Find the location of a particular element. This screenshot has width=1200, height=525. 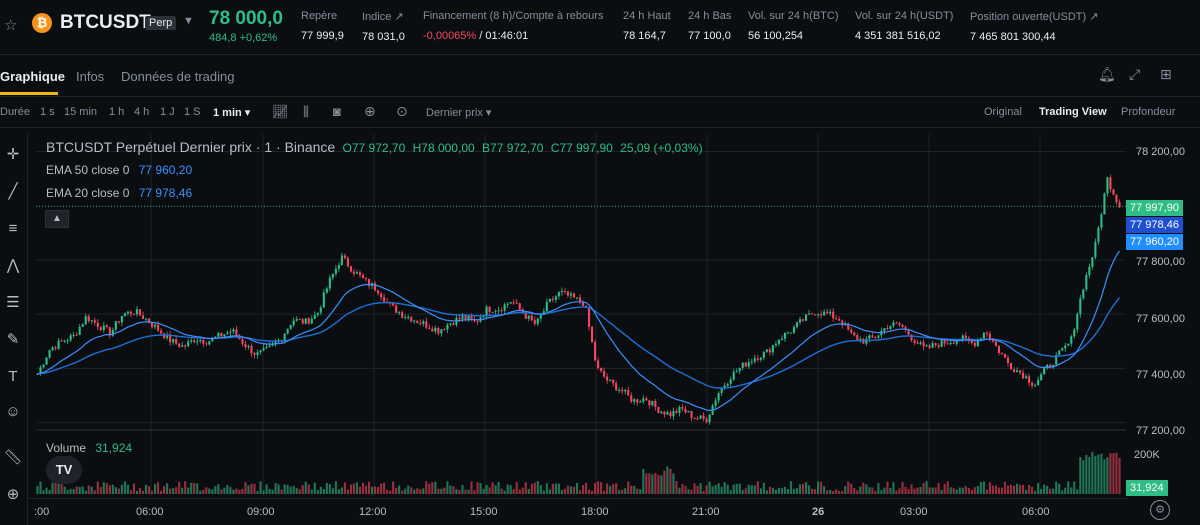

trend-line-icon: ╱ is located at coordinates (13, 191).